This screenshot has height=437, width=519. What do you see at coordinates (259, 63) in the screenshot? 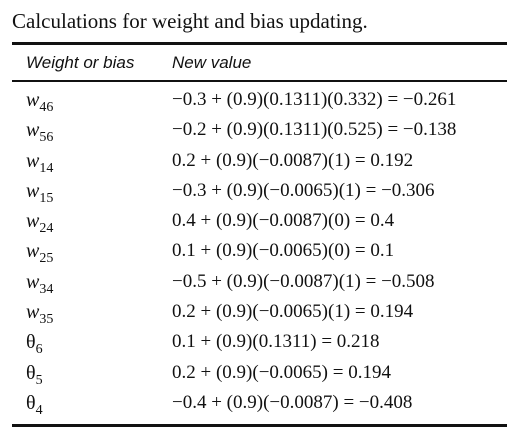
I see `table-header-row: Weight or bias New value` at bounding box center [259, 63].